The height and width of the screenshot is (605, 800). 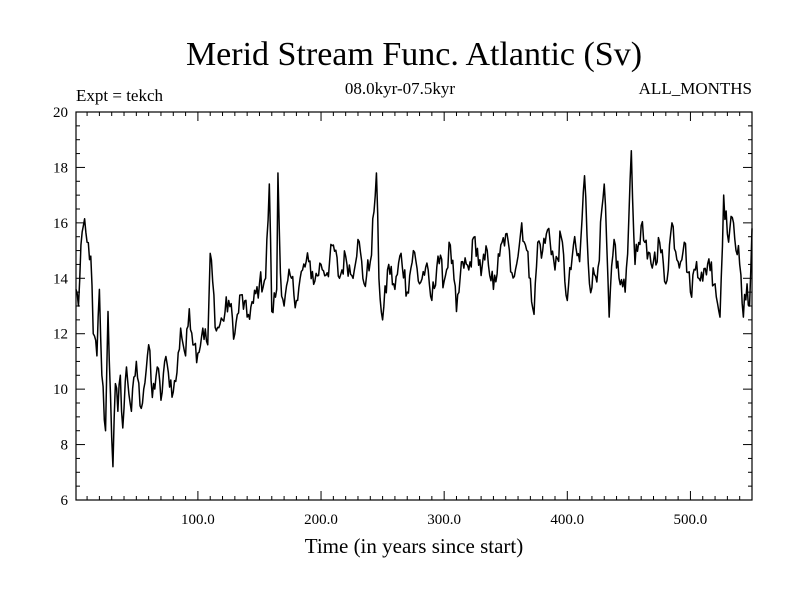 I want to click on y-tick-label: 10, so click(x=60, y=390).